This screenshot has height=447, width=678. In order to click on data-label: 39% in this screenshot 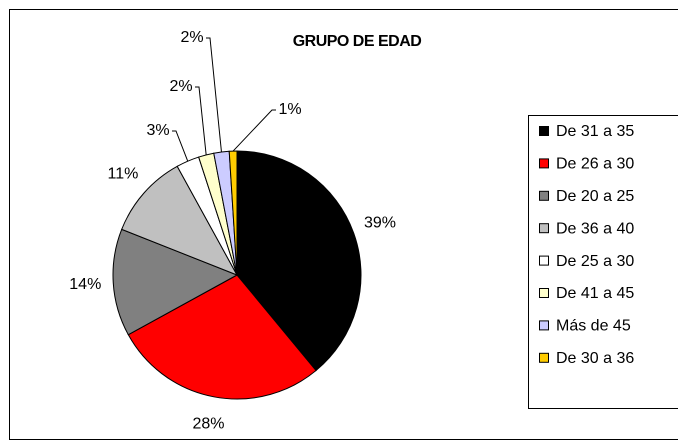, I will do `click(380, 223)`.